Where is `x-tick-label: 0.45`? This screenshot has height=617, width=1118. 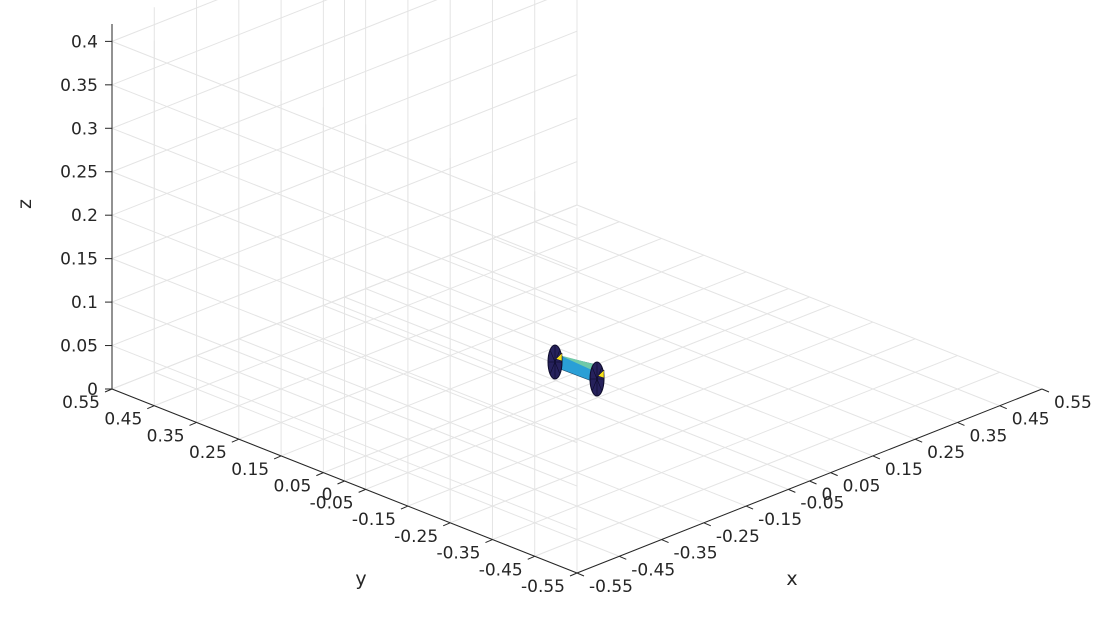
x-tick-label: 0.45 is located at coordinates (1031, 420).